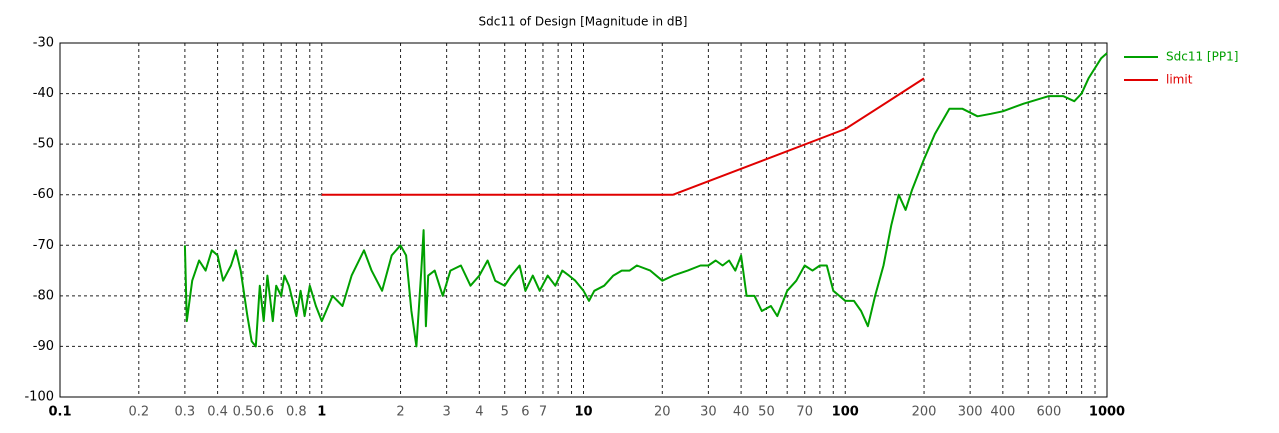 The height and width of the screenshot is (433, 1279). What do you see at coordinates (1179, 80) in the screenshot?
I see `legend-label: limit` at bounding box center [1179, 80].